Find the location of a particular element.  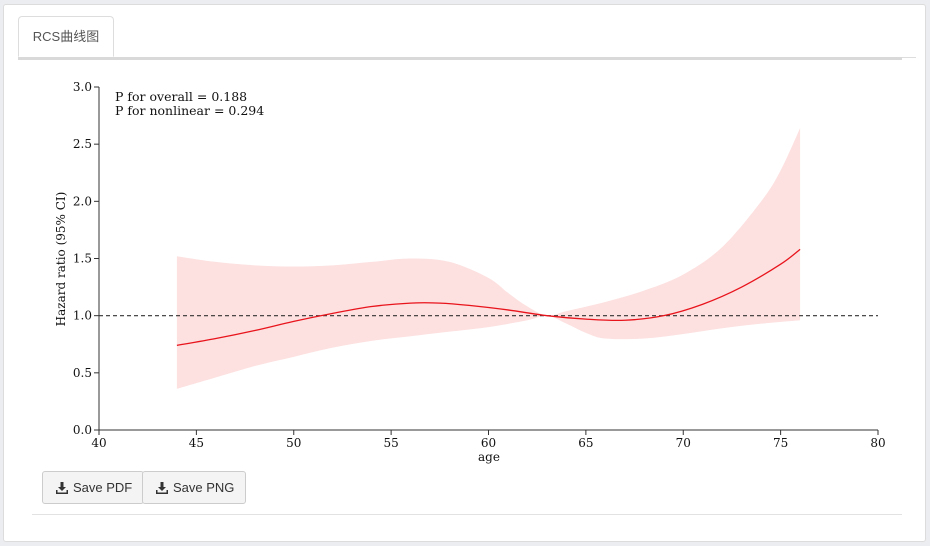

y-ticks: 0.0 0.5 1.0 1.5 2.0 2.5 3.0 is located at coordinates (86, 258).